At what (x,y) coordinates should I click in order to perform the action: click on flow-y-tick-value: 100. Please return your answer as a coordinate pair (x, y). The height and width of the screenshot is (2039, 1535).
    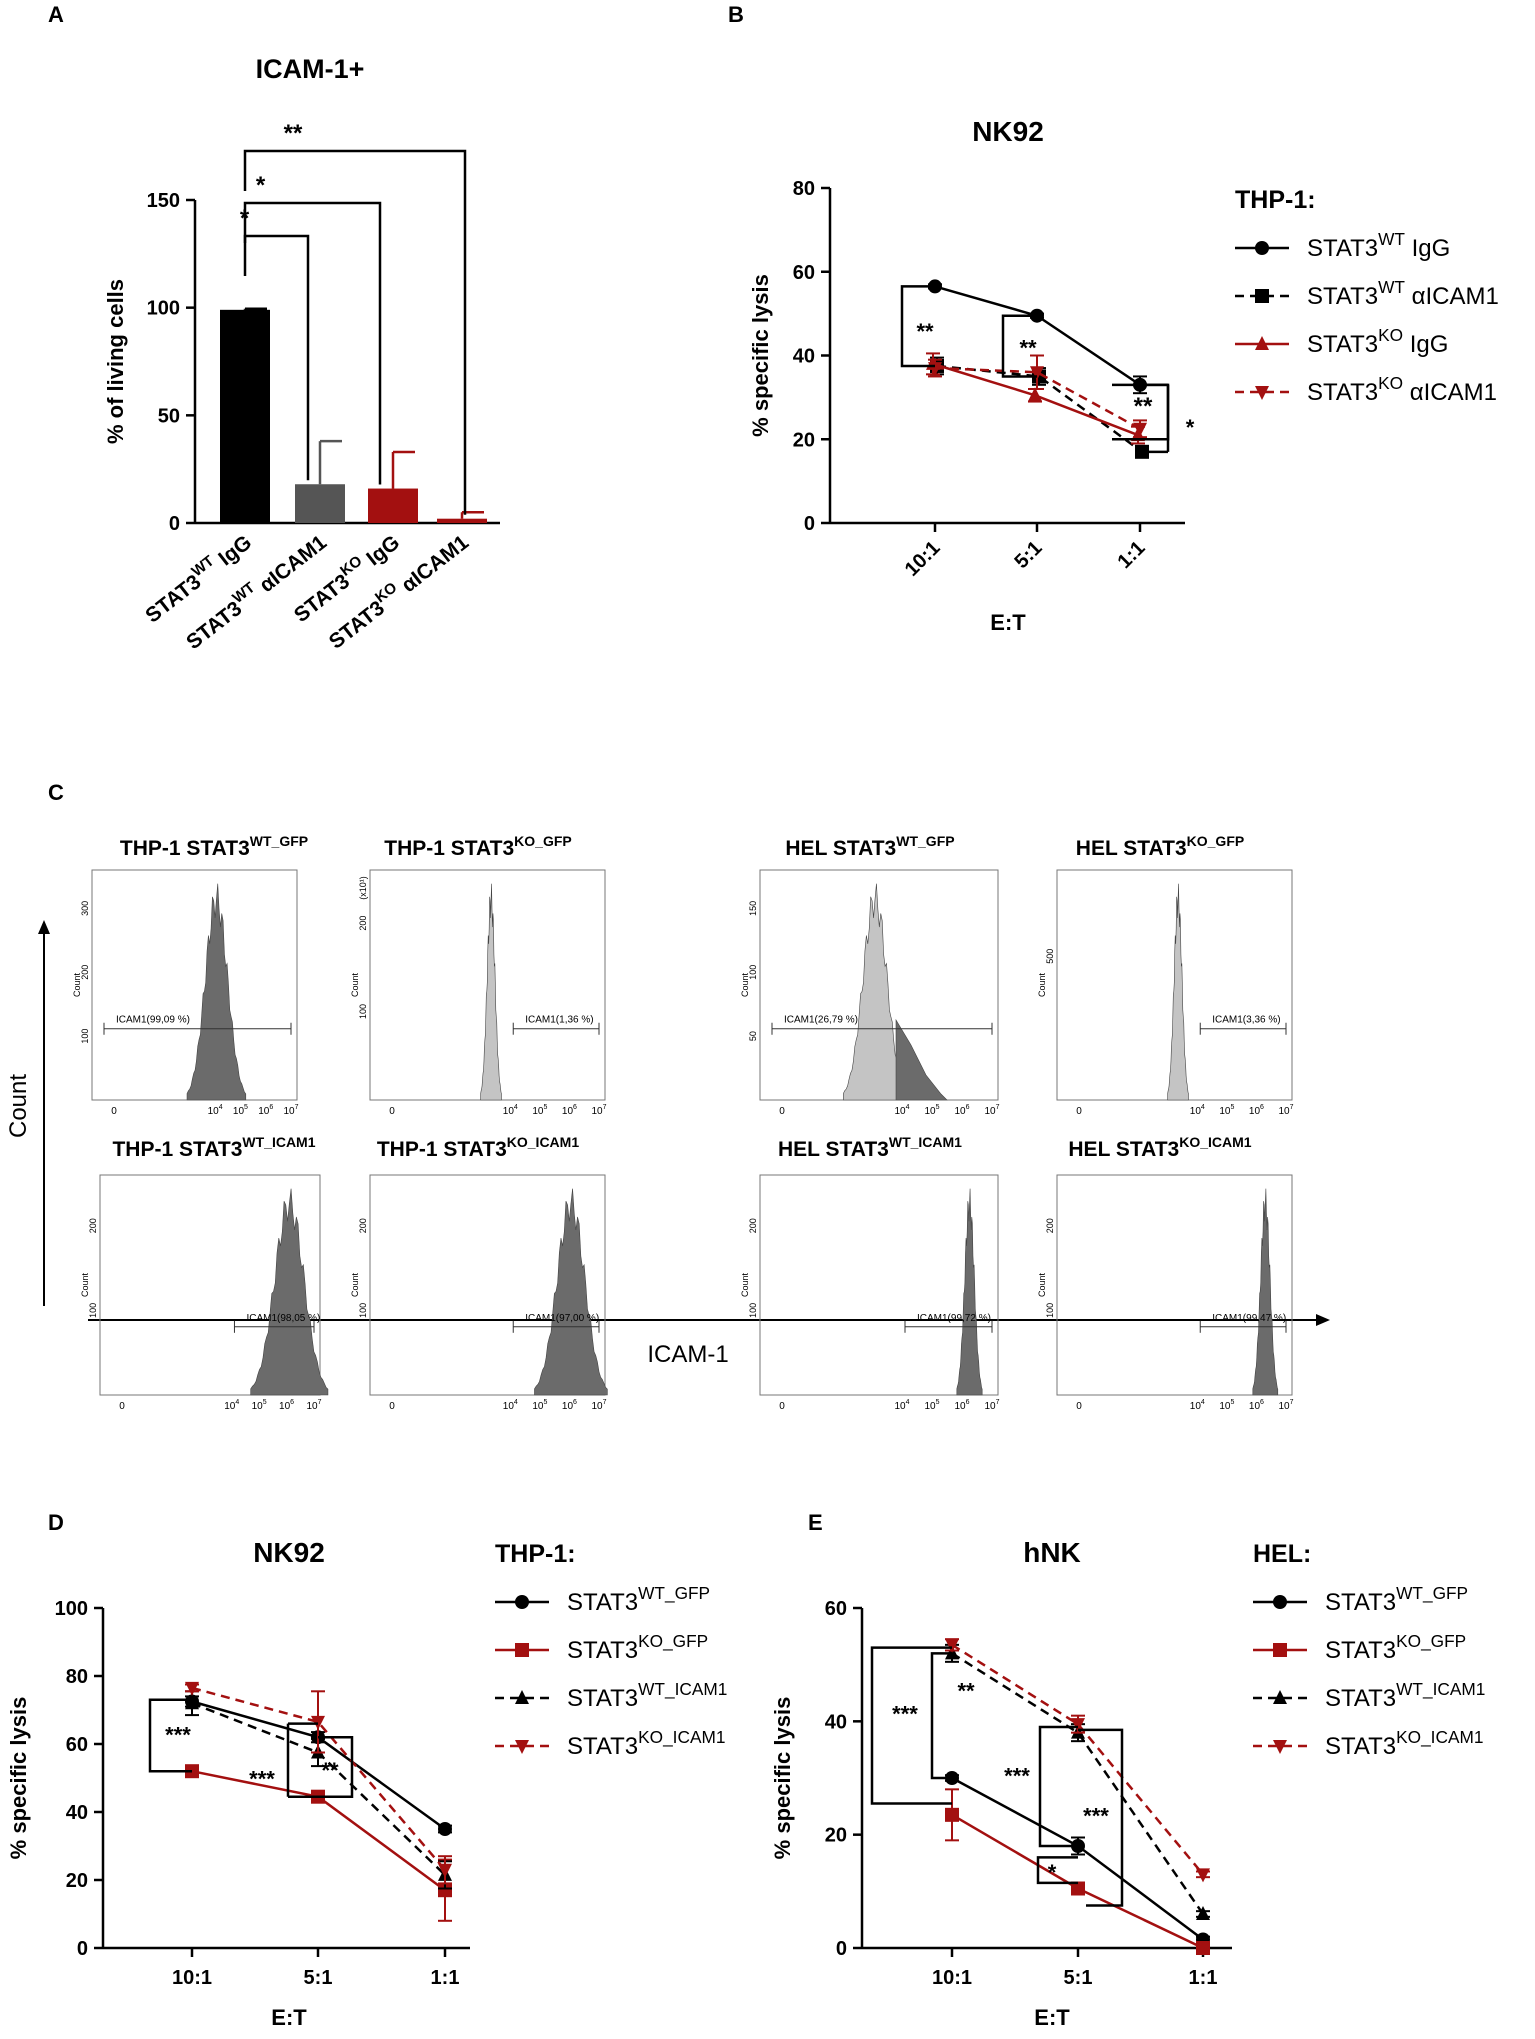
    Looking at the image, I should click on (93, 1310).